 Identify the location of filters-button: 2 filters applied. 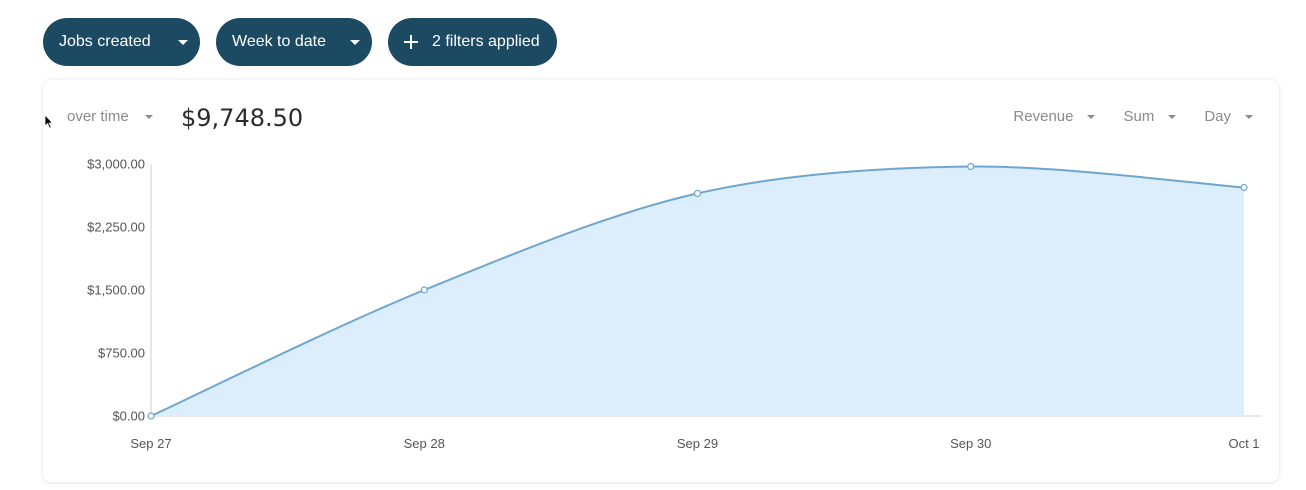
(472, 42).